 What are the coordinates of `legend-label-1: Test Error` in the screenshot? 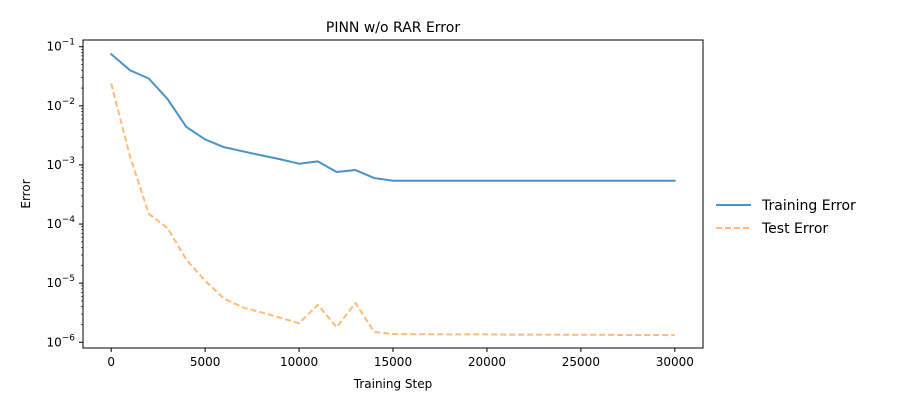 It's located at (794, 229).